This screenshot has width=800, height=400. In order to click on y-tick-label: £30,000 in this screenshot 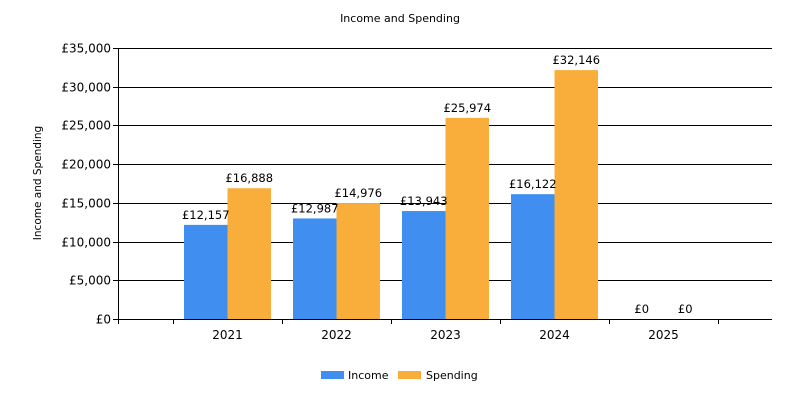, I will do `click(86, 88)`.